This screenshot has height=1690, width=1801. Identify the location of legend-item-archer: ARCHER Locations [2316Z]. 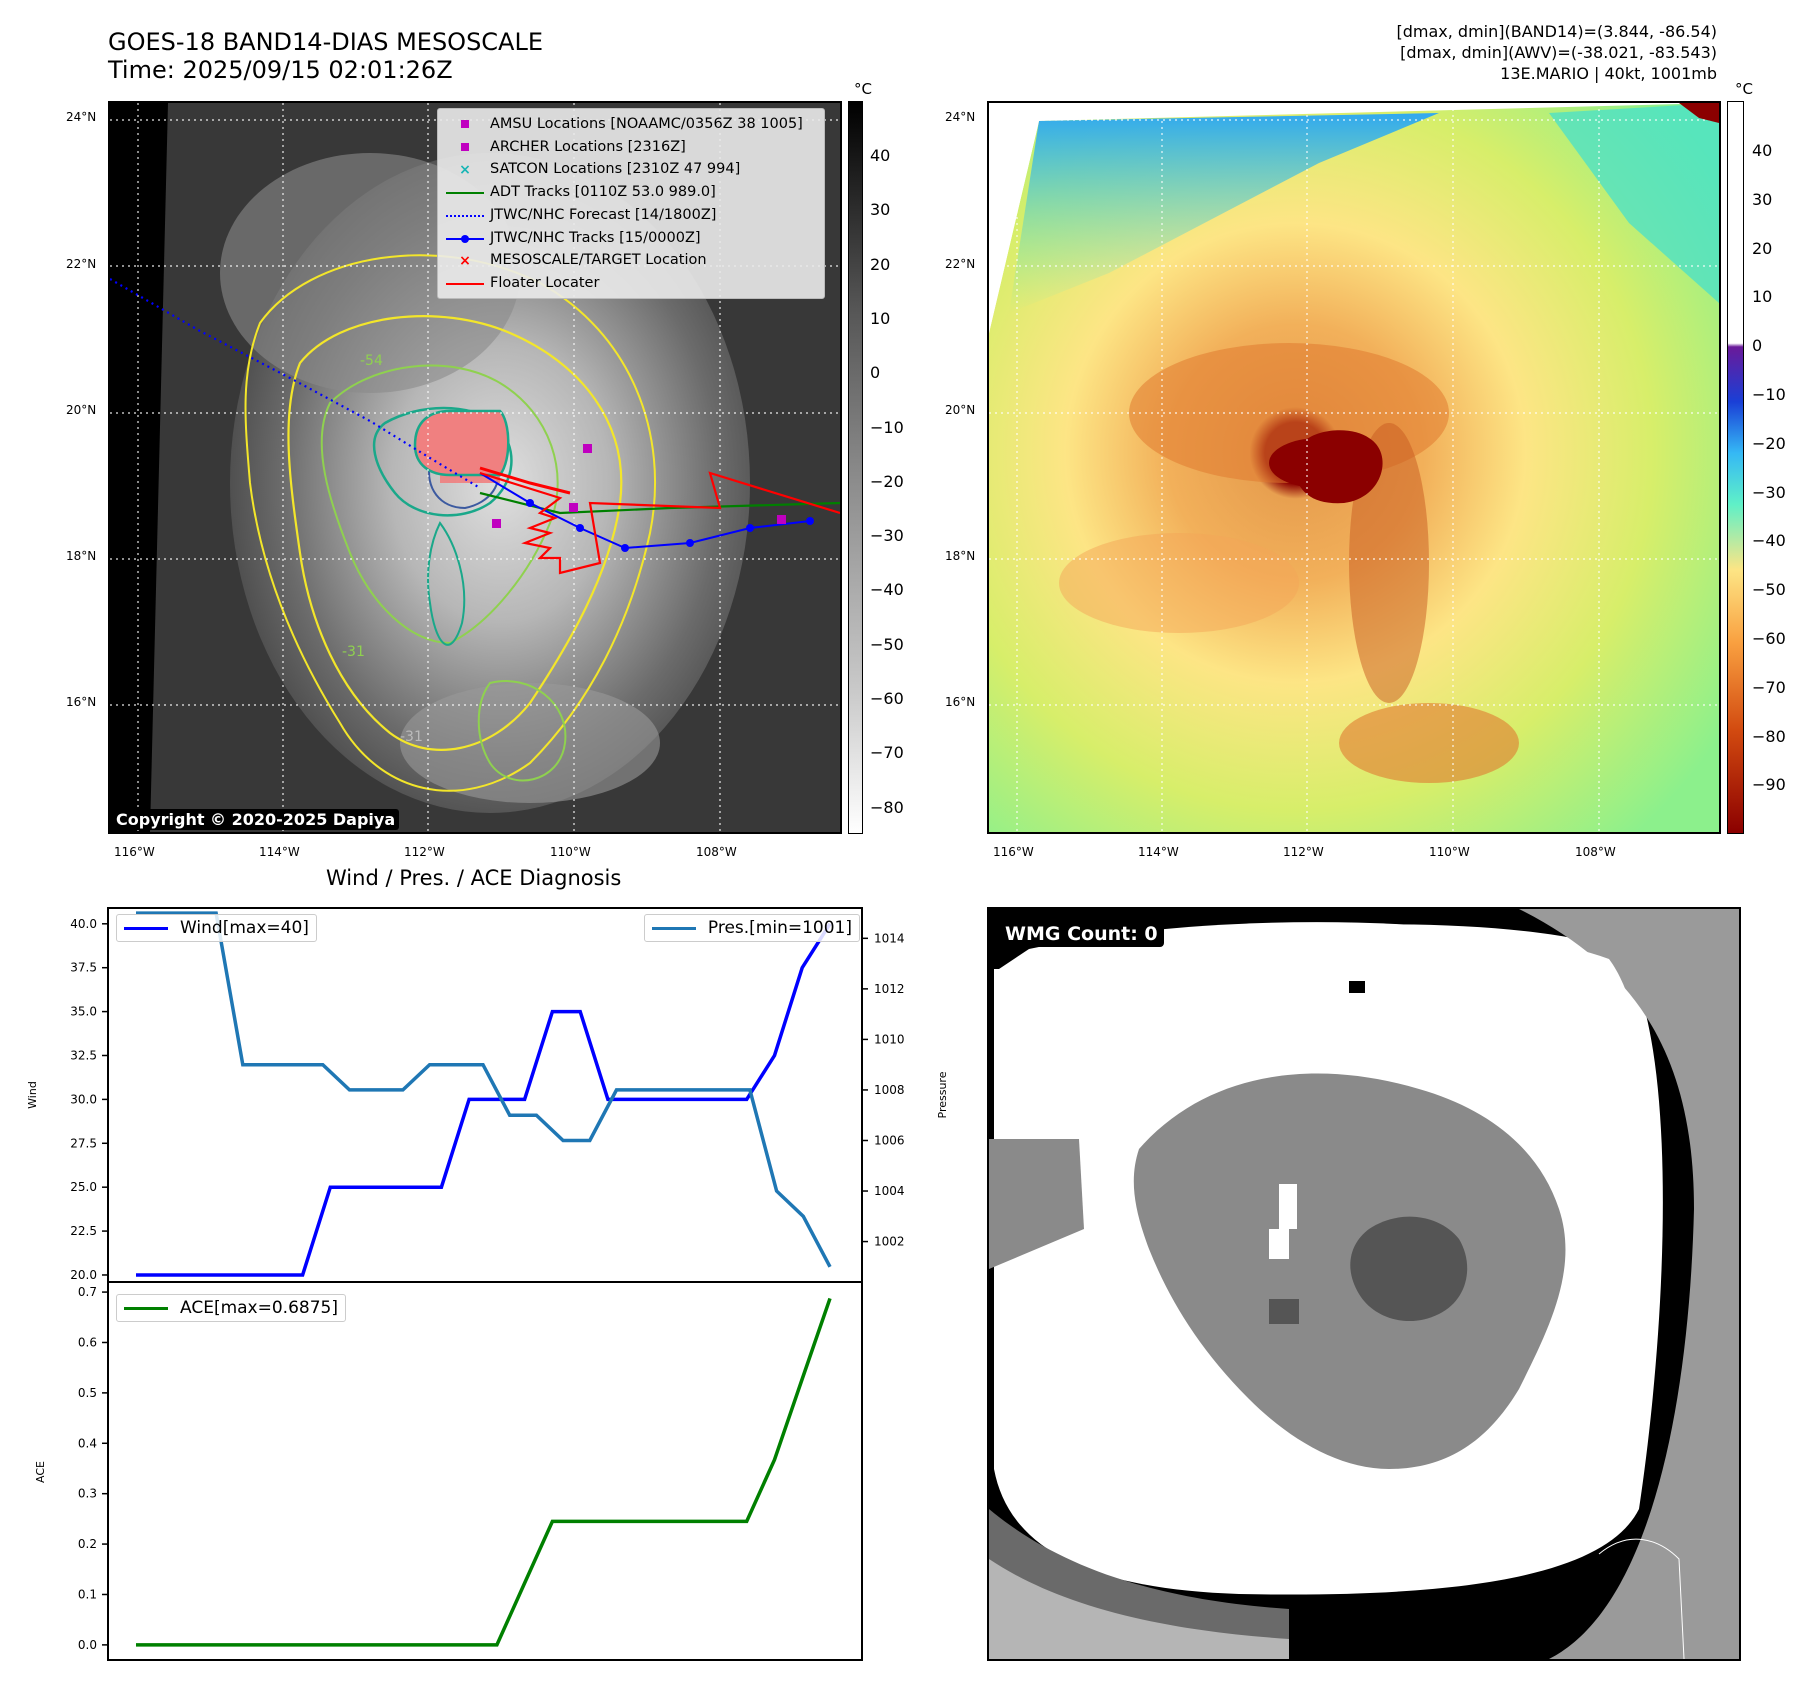
(631, 147).